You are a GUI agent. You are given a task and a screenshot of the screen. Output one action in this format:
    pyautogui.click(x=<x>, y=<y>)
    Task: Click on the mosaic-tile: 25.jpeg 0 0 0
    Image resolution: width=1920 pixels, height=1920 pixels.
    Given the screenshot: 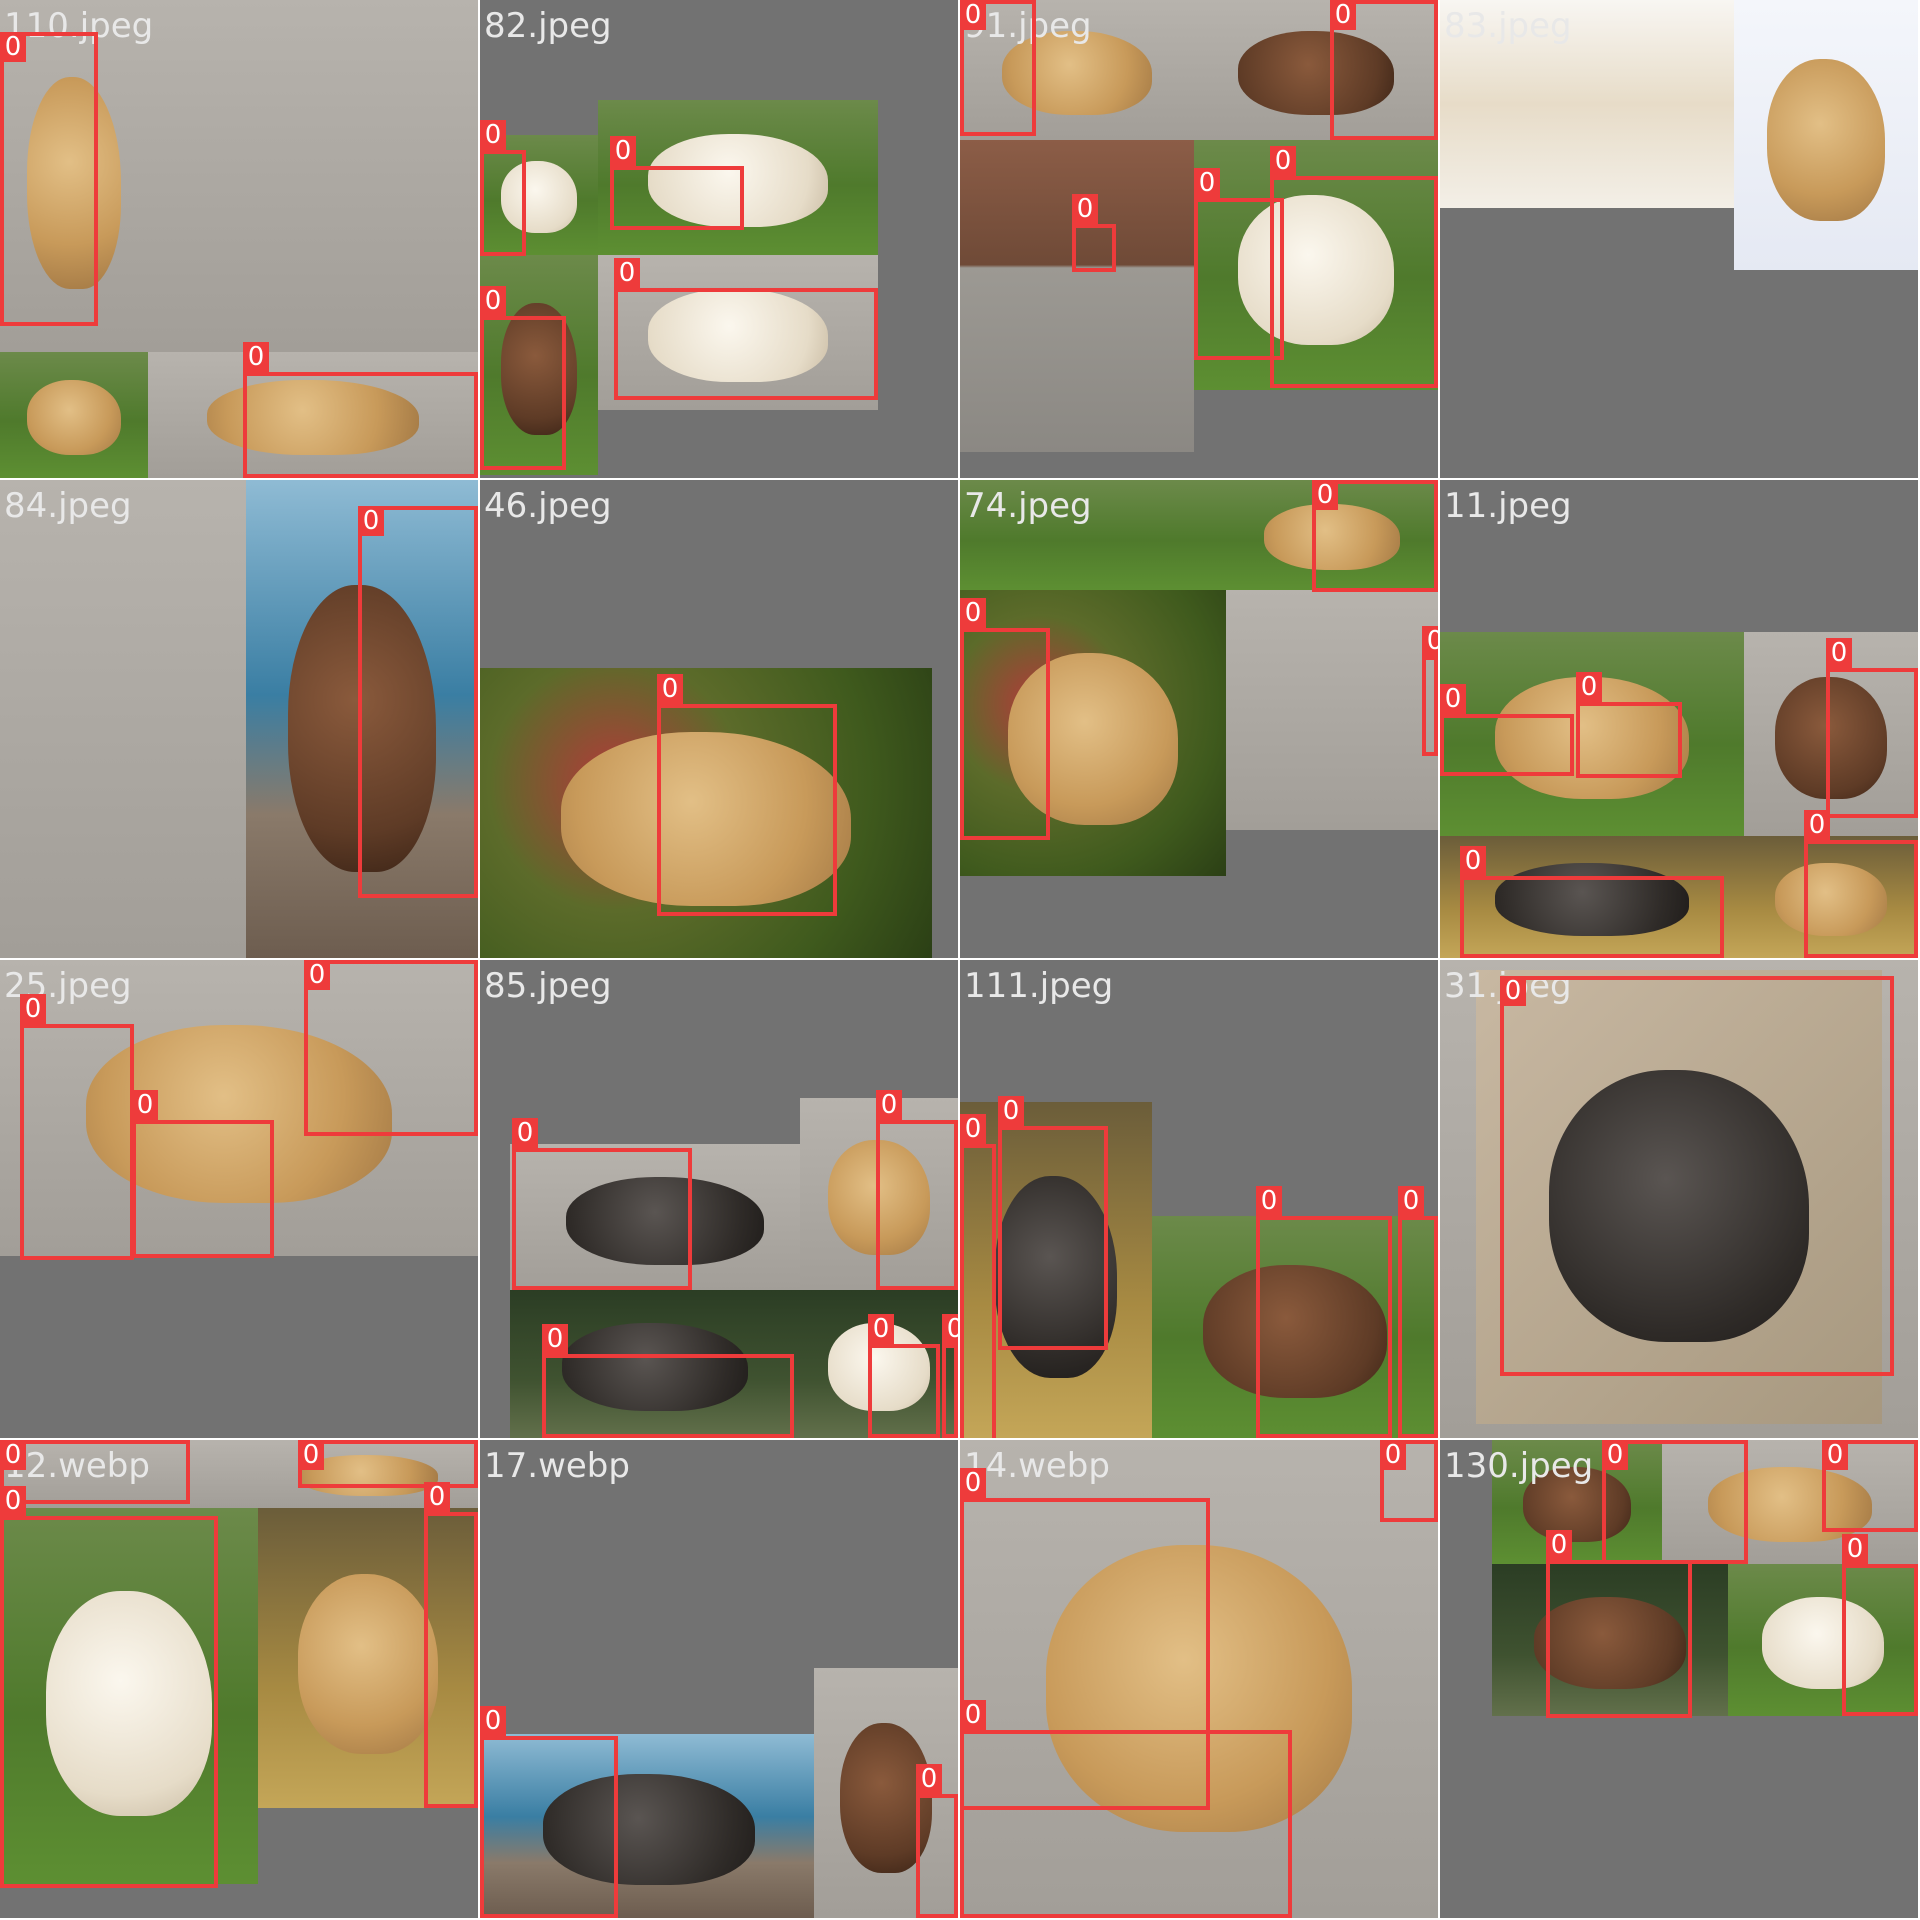 What is the action you would take?
    pyautogui.click(x=239, y=1199)
    